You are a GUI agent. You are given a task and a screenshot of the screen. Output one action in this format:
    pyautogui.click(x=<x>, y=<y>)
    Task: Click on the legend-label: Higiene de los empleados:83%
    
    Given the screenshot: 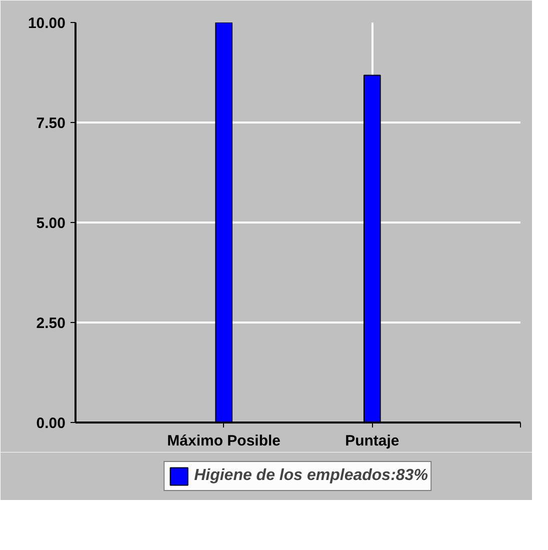 What is the action you would take?
    pyautogui.click(x=311, y=476)
    